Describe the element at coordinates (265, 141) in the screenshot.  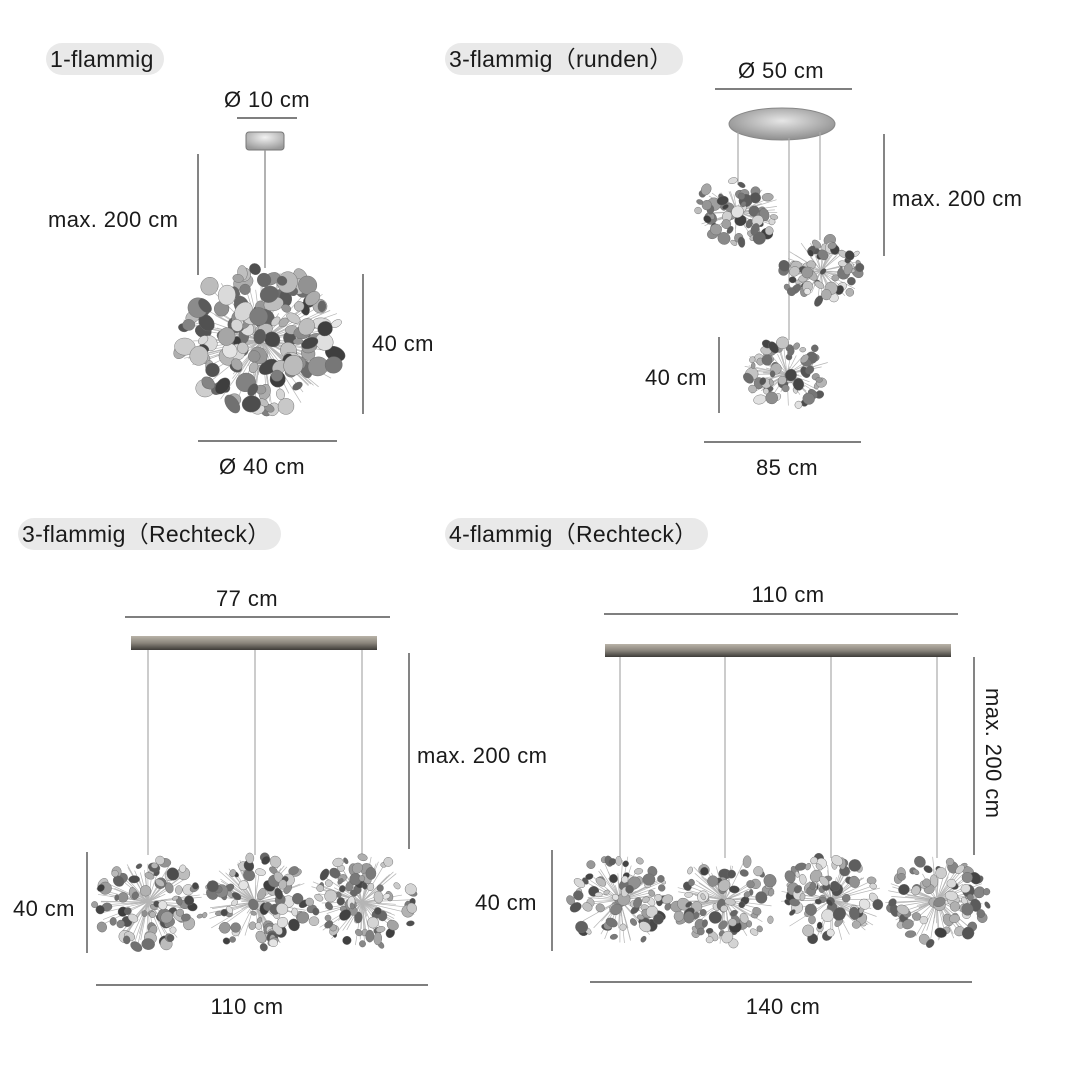
I see `canopy-small` at that location.